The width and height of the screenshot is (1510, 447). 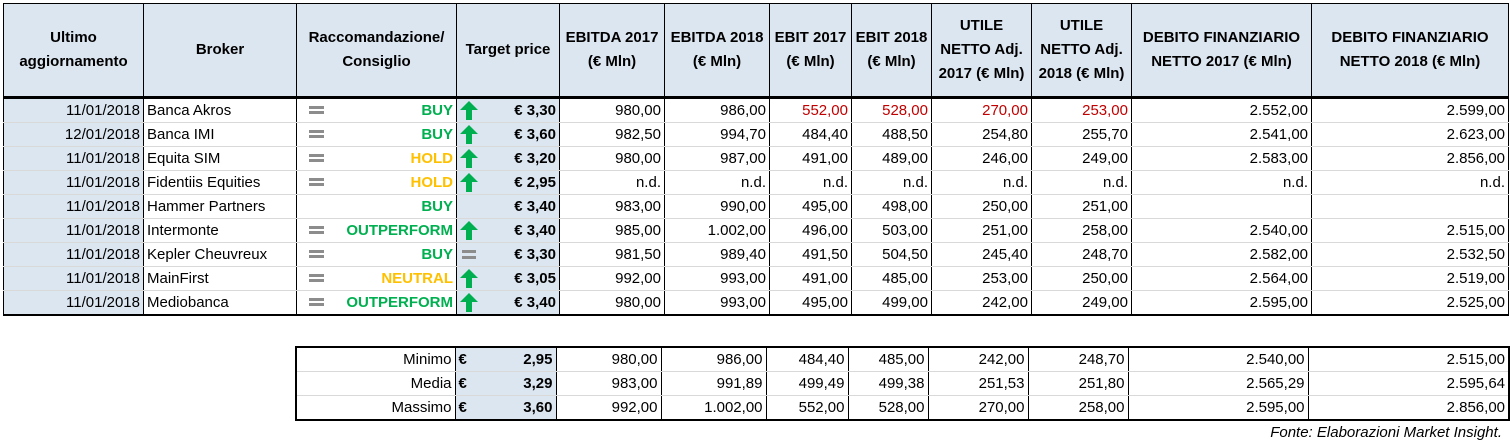 I want to click on cell-debito18: 2.532,50, so click(x=1410, y=254).